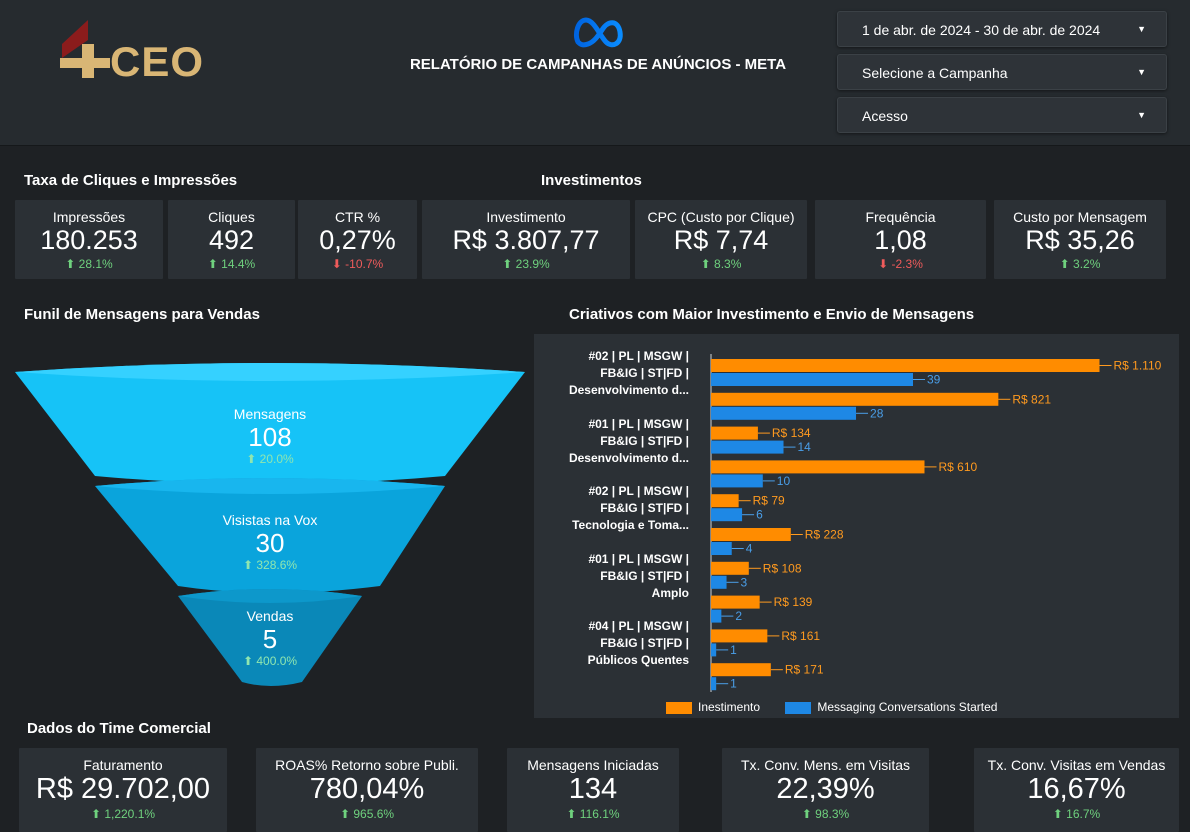 This screenshot has height=832, width=1190. What do you see at coordinates (85, 49) in the screenshot?
I see `logo-mark-icon` at bounding box center [85, 49].